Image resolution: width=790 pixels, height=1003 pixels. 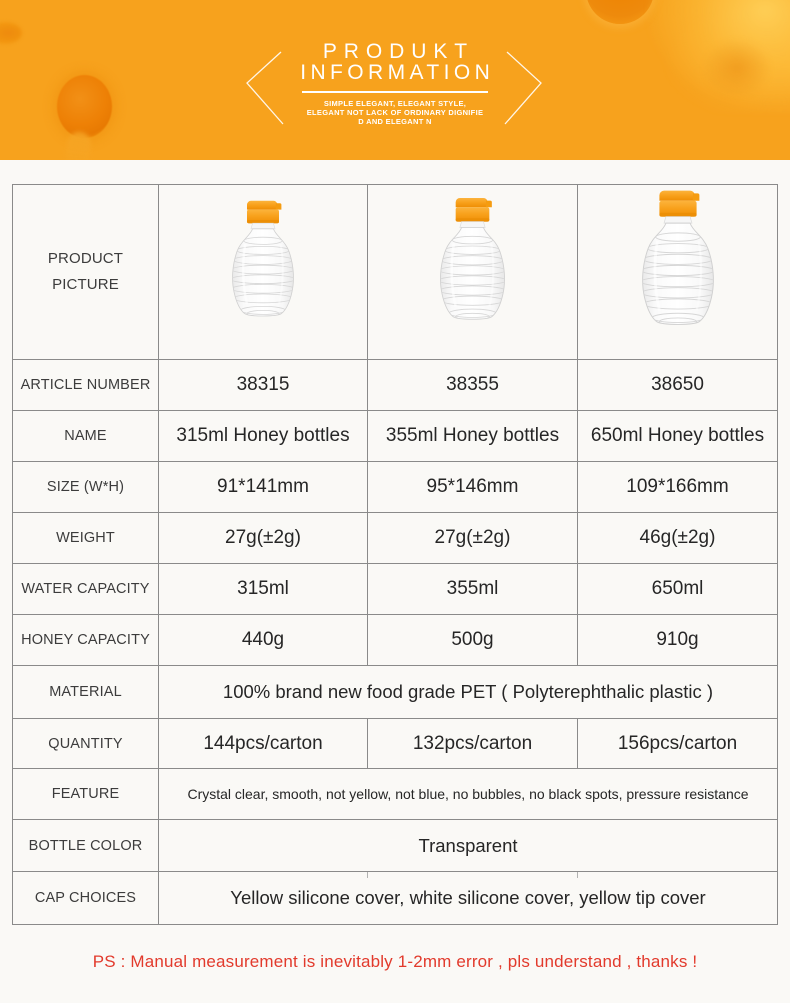 I want to click on spec-label-cap-choices: CAP CHOICES, so click(x=85, y=898).